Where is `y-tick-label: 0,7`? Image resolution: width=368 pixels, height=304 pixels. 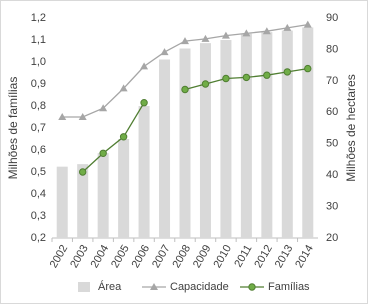
y-tick-label: 0,7 is located at coordinates (38, 128).